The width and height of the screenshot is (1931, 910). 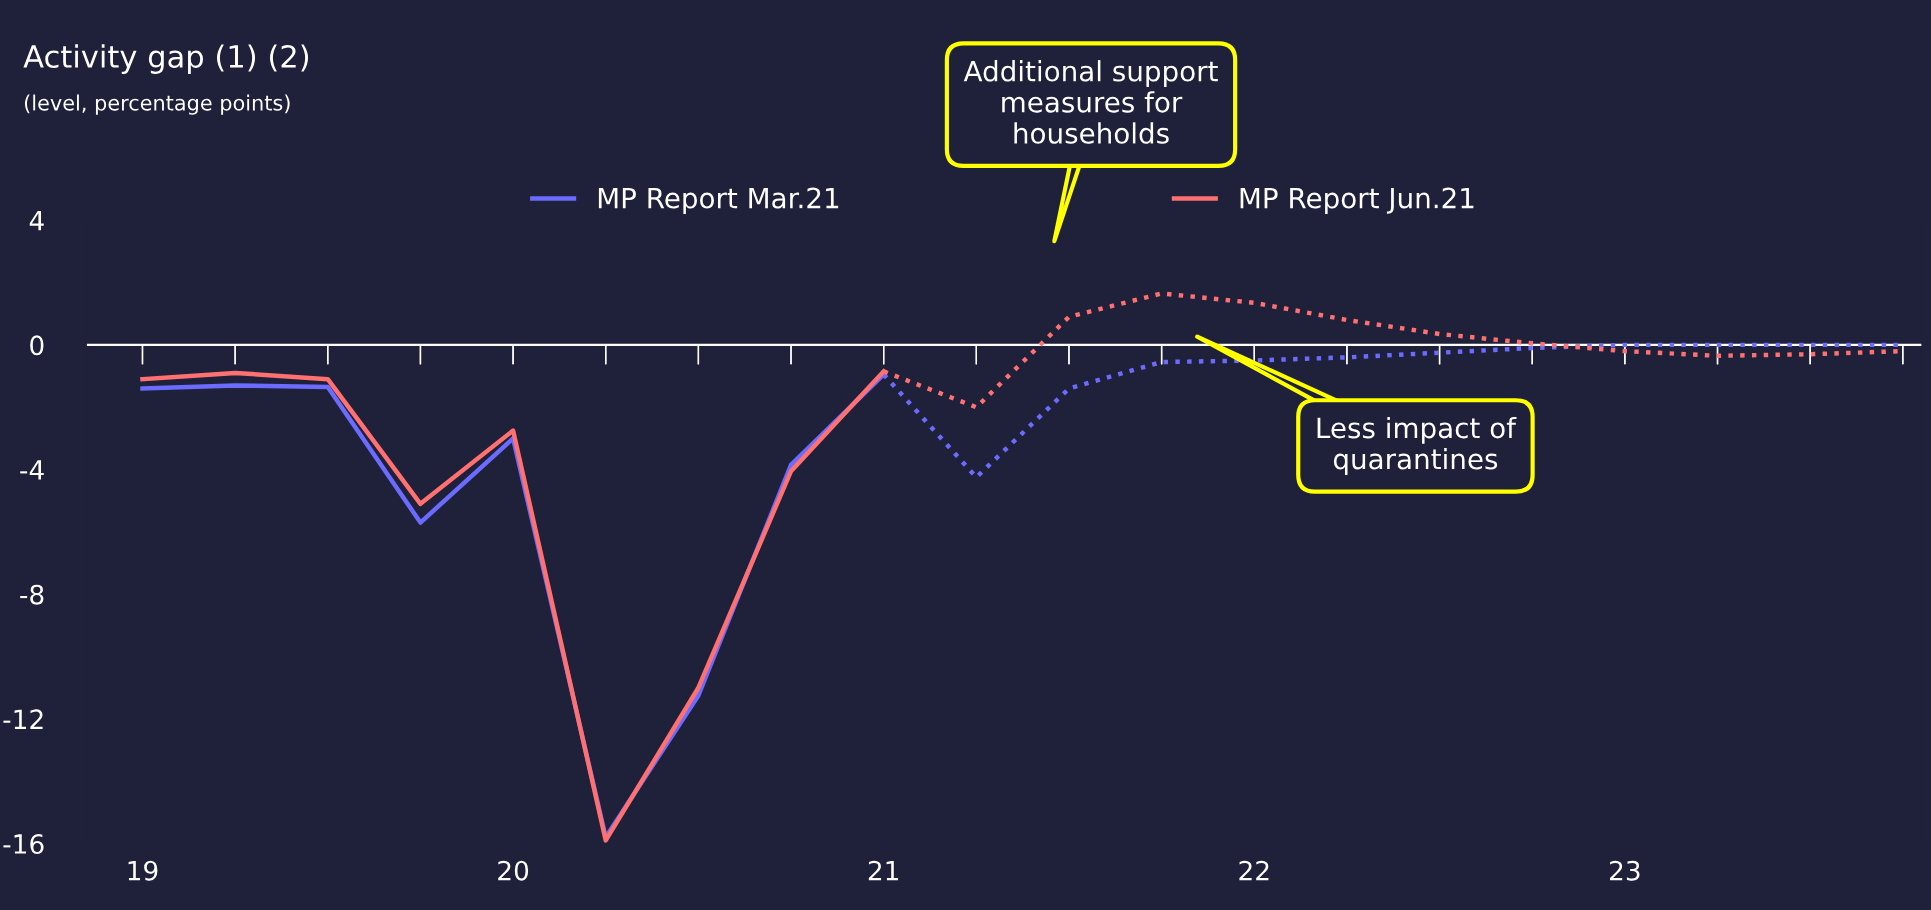 I want to click on legend-label: MP Report Mar.21, so click(x=718, y=200).